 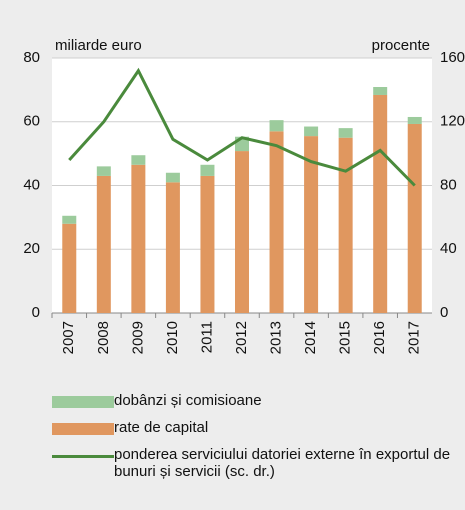 What do you see at coordinates (103, 337) in the screenshot?
I see `x-tick-label: 2008` at bounding box center [103, 337].